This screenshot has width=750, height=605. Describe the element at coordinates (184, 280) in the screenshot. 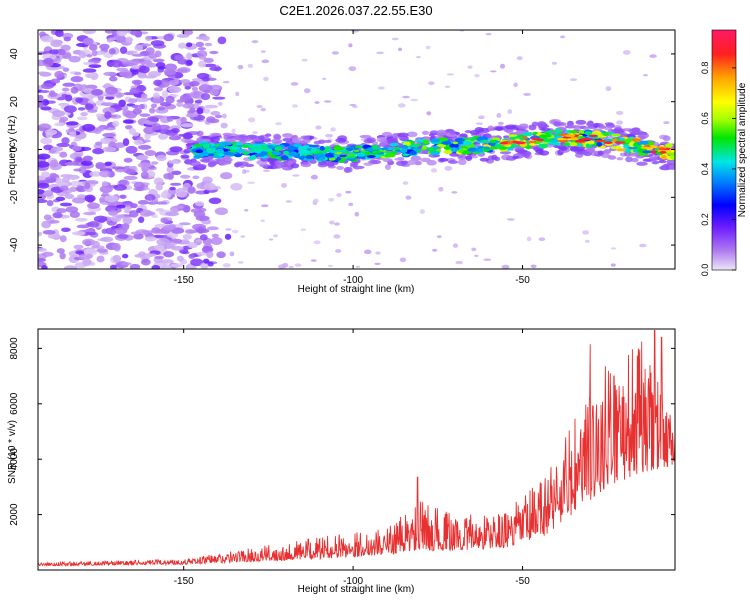

I see `spectrogram-x-tick-label: -150` at that location.